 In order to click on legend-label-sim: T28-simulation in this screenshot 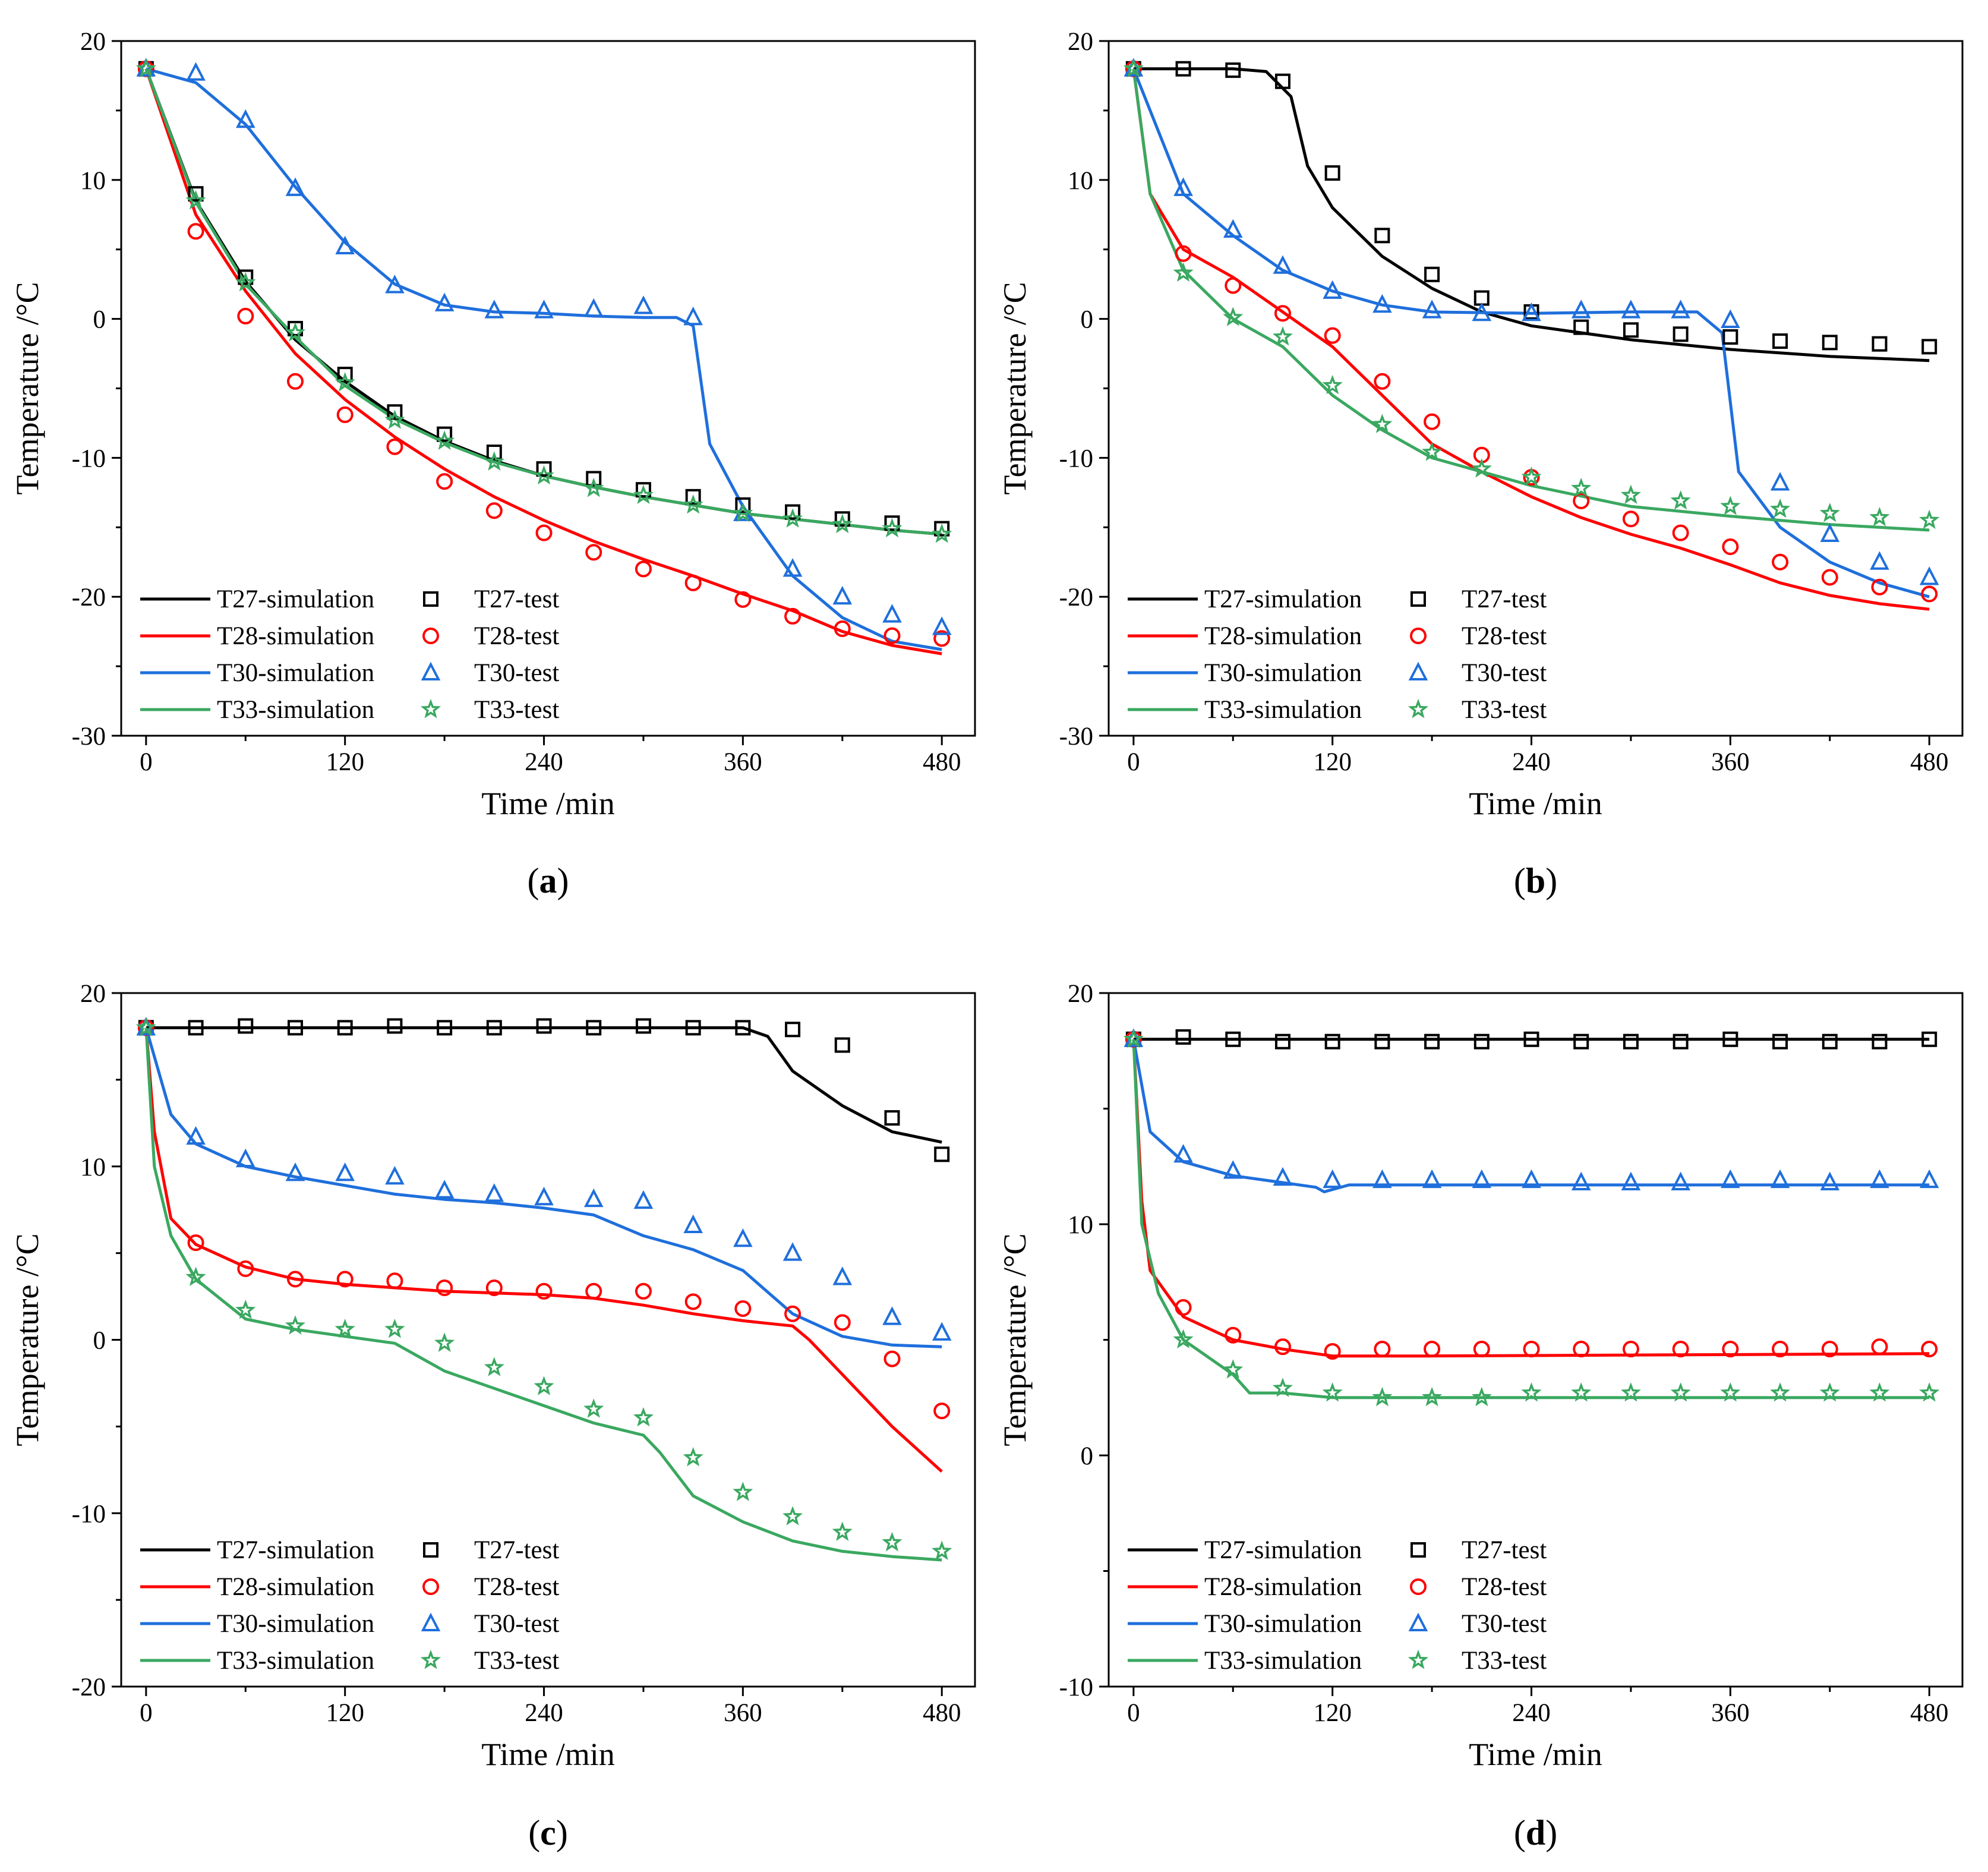, I will do `click(1283, 636)`.